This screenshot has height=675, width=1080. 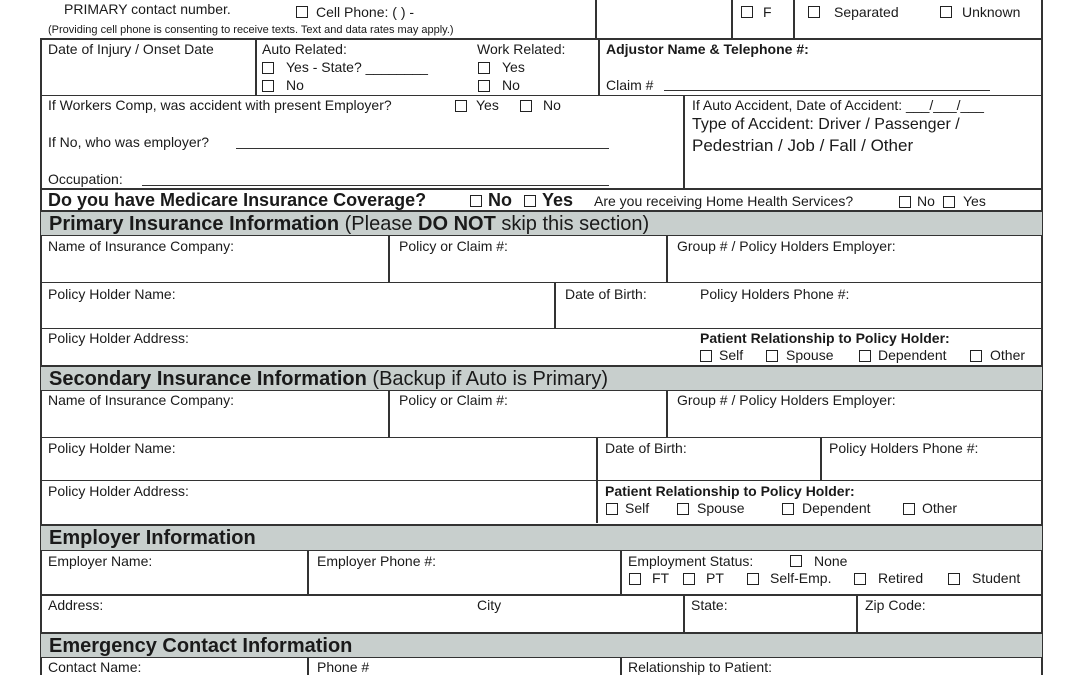 I want to click on emergency-name-field: Contact Name:, so click(x=95, y=667).